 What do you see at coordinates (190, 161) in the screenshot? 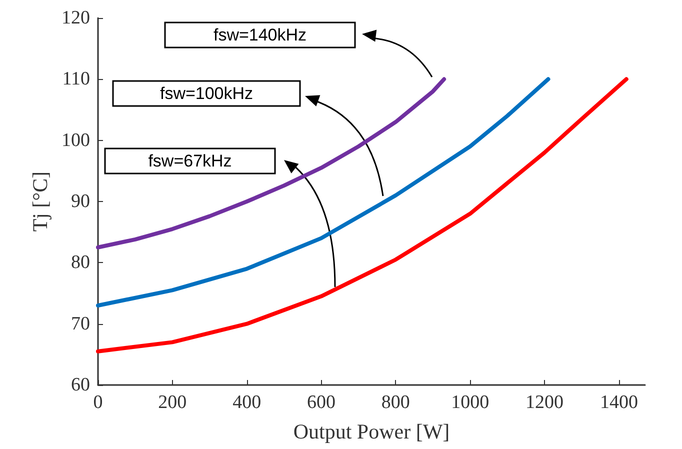
I see `annotation: fsw=67kHz` at bounding box center [190, 161].